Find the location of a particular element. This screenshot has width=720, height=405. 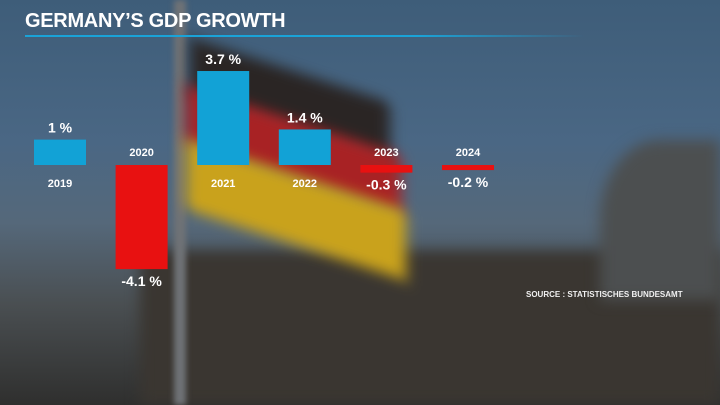

reichstag-dome is located at coordinates (660, 220).